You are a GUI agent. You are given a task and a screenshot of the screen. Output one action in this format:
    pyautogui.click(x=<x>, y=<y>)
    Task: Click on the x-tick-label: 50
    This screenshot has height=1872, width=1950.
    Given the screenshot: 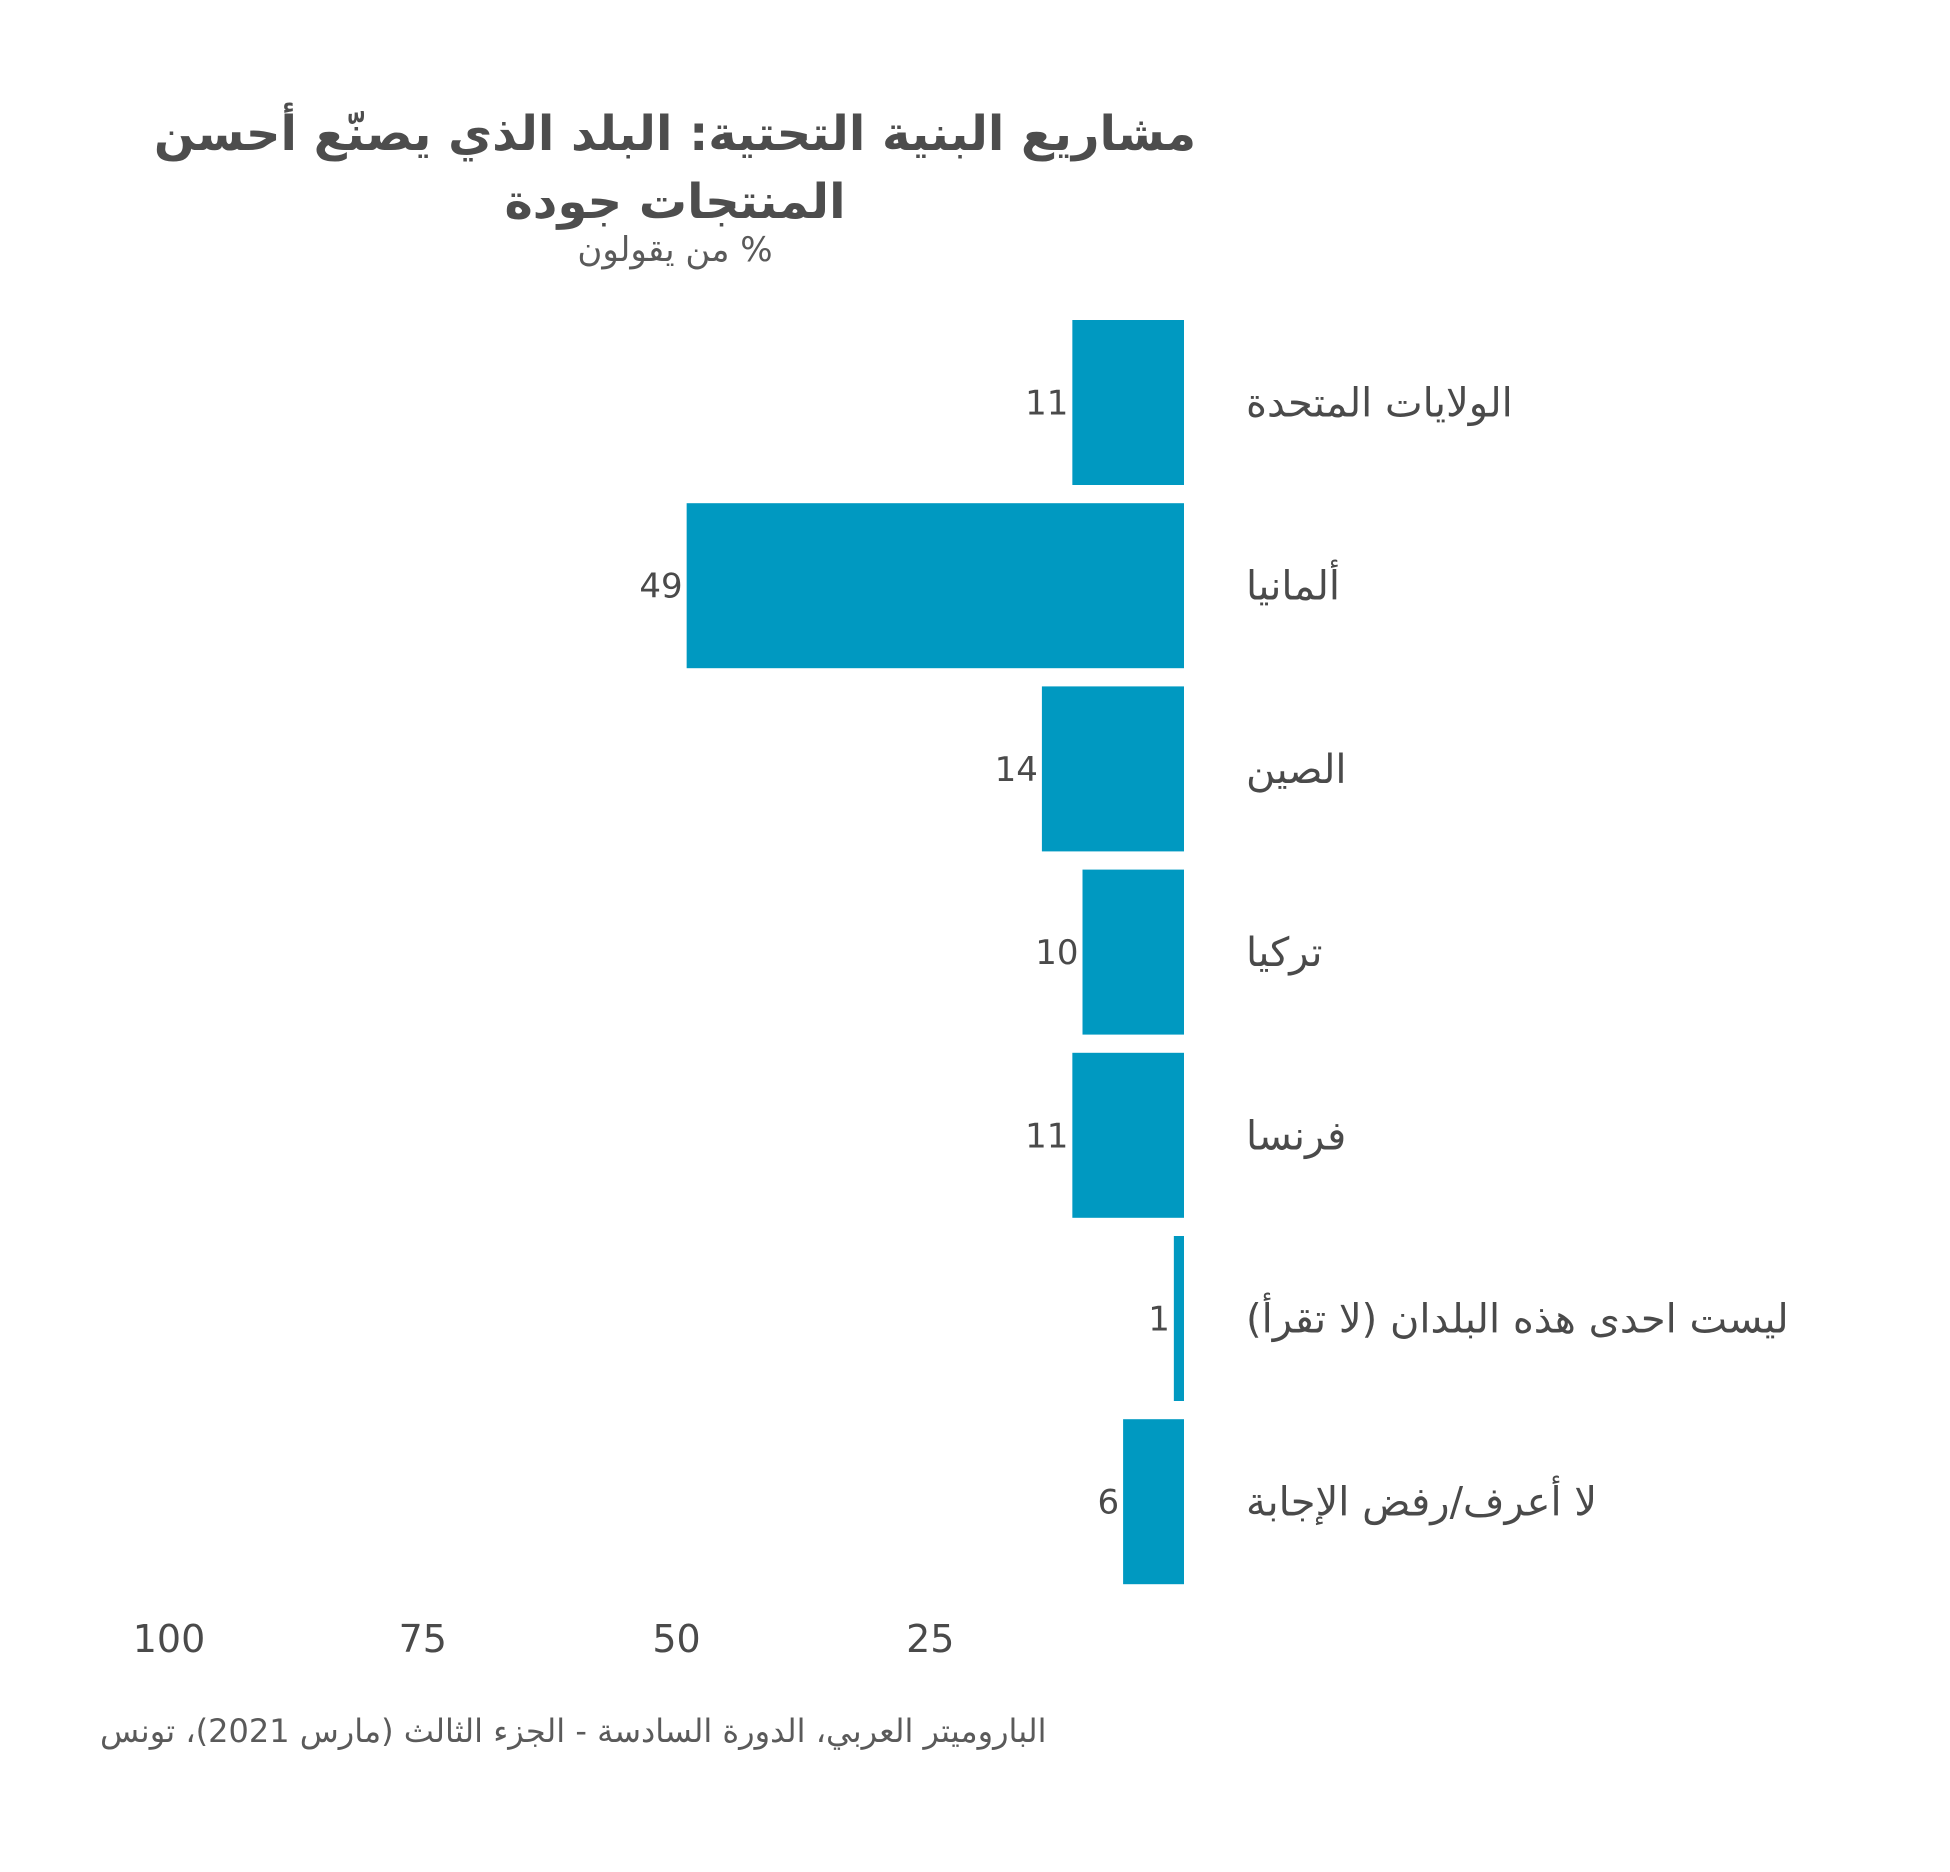 What is the action you would take?
    pyautogui.click(x=676, y=1639)
    